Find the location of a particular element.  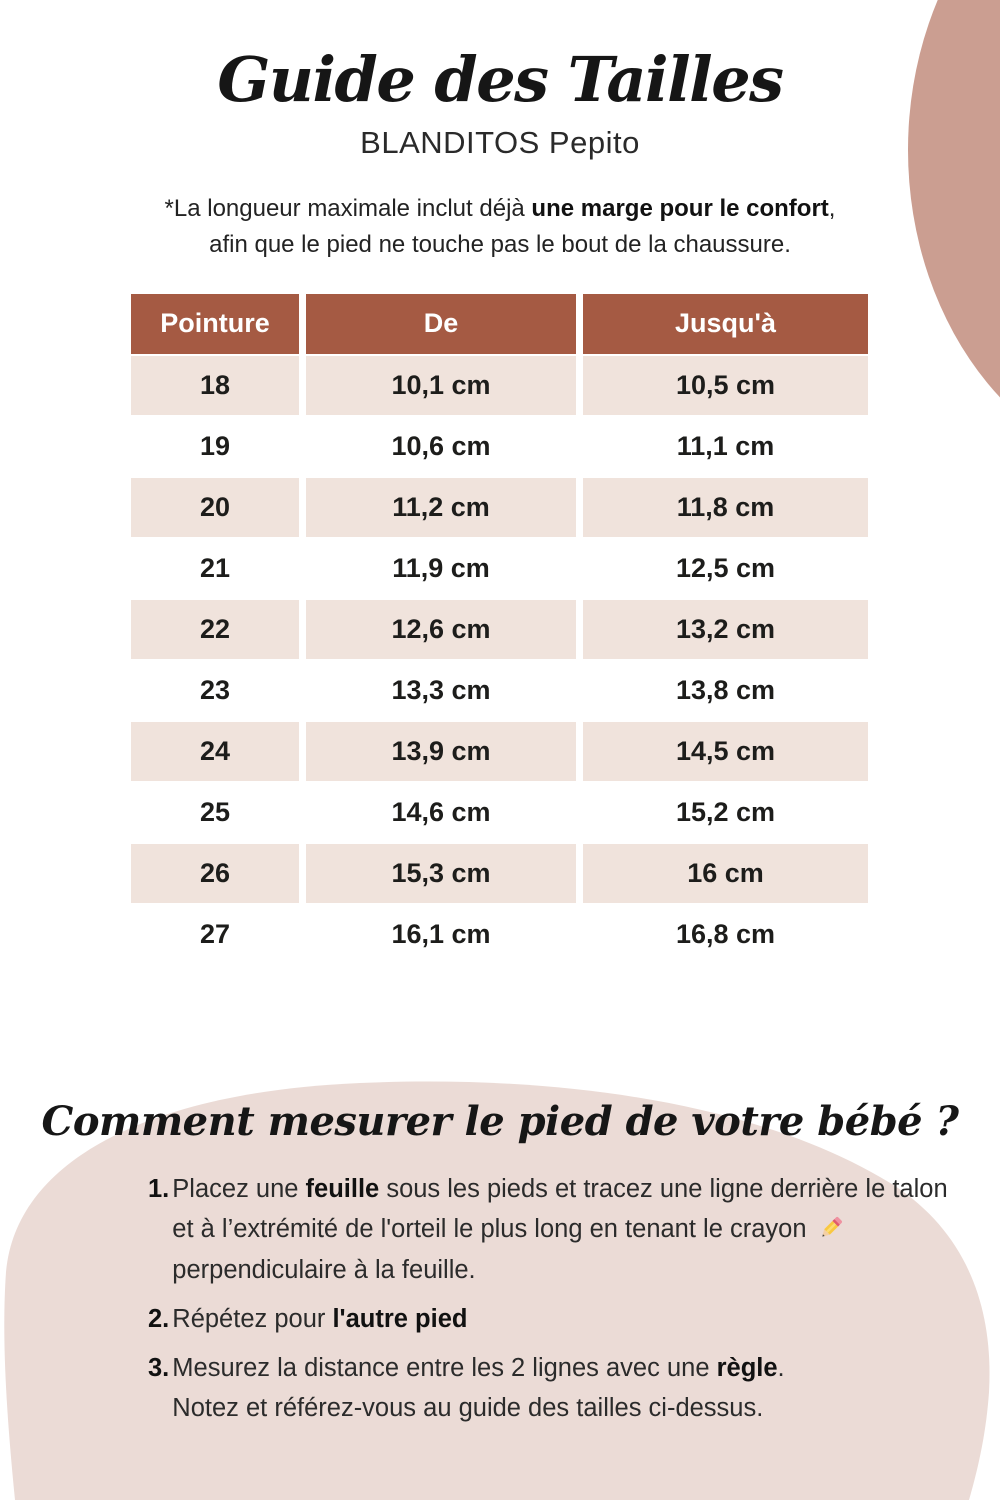

cell-pointure: 26 is located at coordinates (215, 873).